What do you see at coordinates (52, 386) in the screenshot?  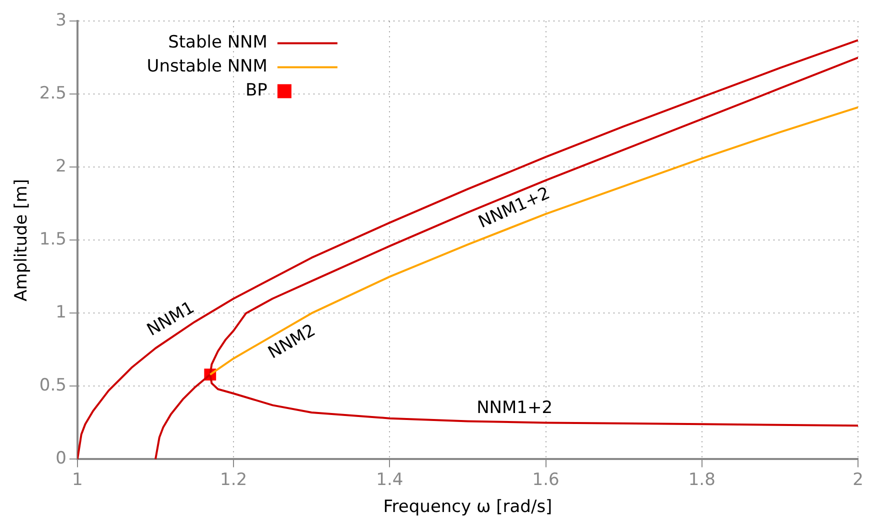 I see `y-tick-label: 0.5` at bounding box center [52, 386].